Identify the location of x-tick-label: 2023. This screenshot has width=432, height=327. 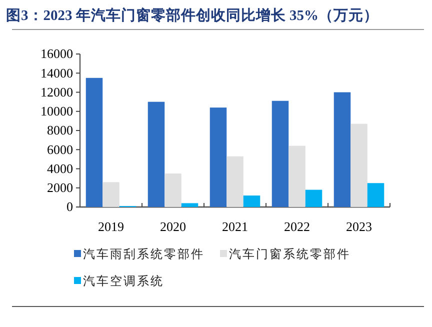
(359, 226).